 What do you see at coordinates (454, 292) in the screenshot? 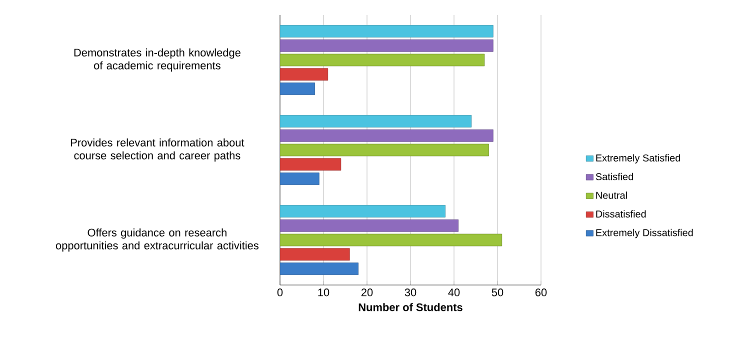
I see `x-tick-label: 40` at bounding box center [454, 292].